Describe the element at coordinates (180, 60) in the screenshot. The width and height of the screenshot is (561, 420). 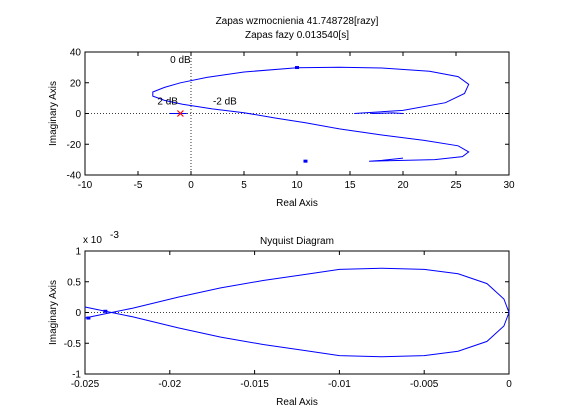
I see `annotation-label: 0 dB` at that location.